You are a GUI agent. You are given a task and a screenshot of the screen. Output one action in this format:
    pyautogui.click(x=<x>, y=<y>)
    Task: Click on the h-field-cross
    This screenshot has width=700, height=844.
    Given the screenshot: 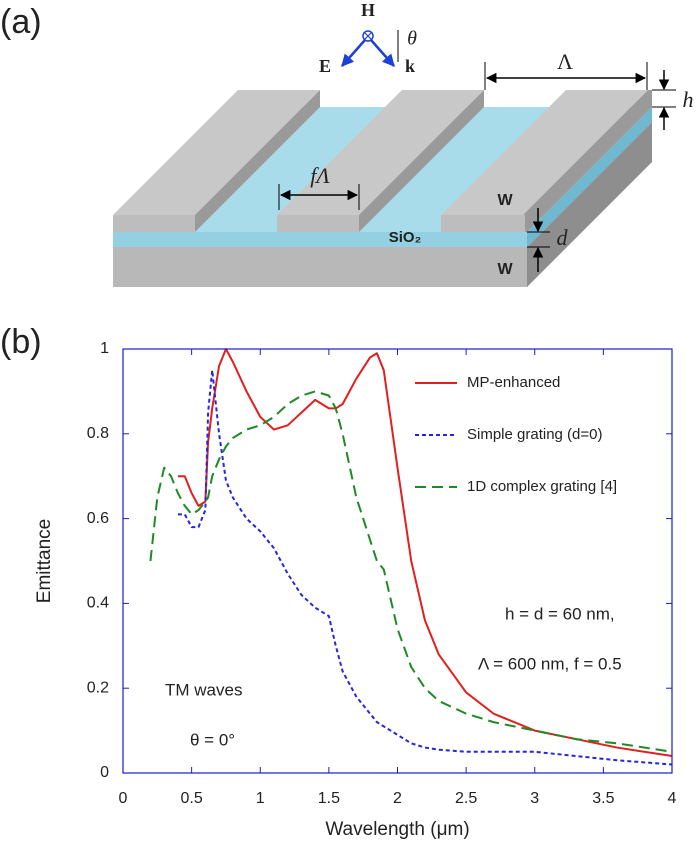 What is the action you would take?
    pyautogui.click(x=368, y=36)
    